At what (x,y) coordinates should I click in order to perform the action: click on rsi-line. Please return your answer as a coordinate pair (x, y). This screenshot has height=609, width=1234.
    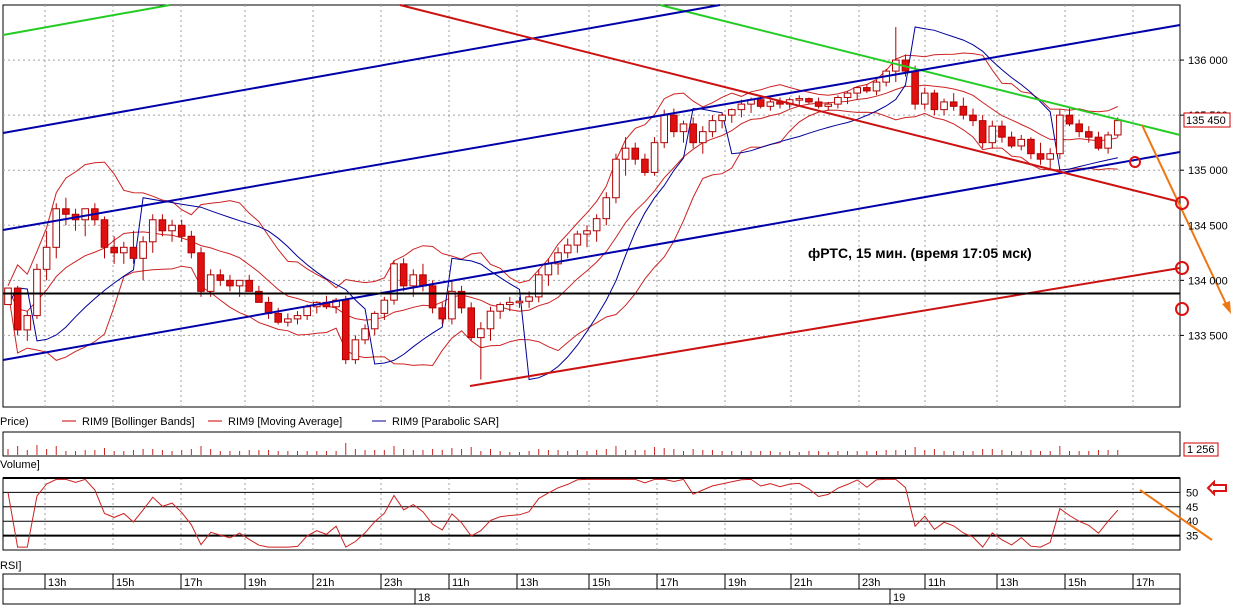
    Looking at the image, I should click on (563, 513).